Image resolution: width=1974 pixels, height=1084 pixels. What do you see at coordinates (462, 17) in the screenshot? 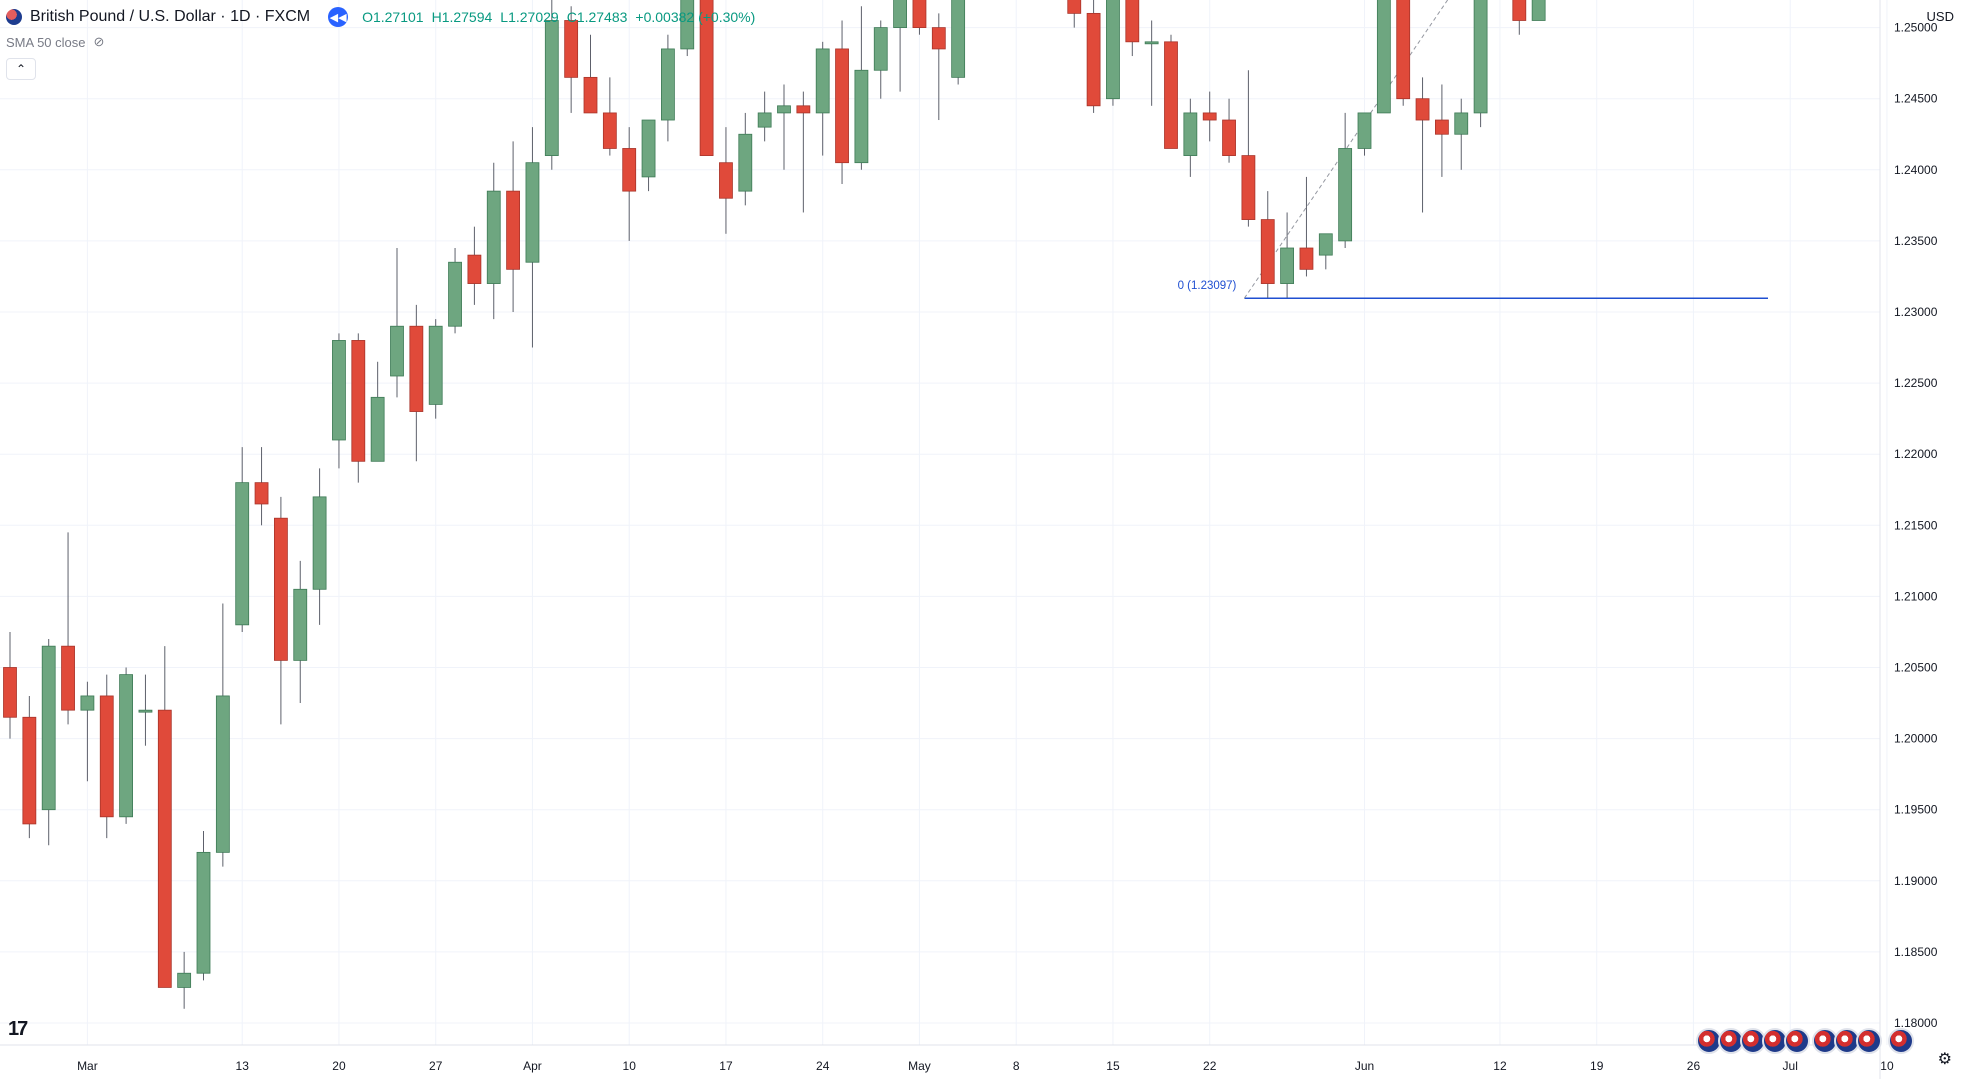
I see `ohlc-high: H1.27594` at bounding box center [462, 17].